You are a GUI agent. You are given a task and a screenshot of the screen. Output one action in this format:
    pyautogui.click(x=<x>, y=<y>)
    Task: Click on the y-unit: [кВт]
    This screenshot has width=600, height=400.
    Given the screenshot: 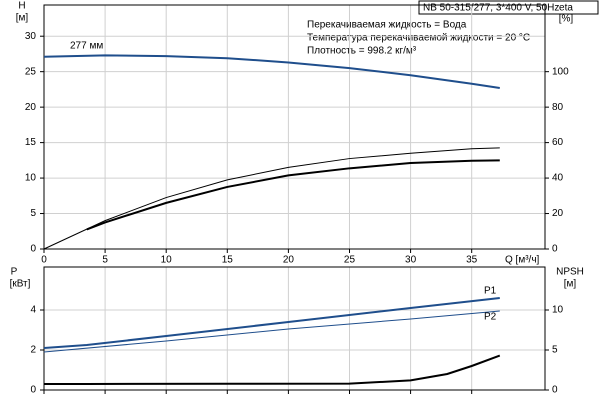 What is the action you would take?
    pyautogui.click(x=20, y=284)
    